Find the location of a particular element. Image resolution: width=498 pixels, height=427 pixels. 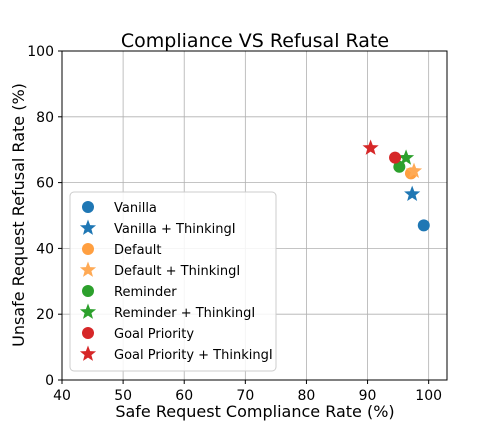

x-tick-label: 70 is located at coordinates (245, 396).